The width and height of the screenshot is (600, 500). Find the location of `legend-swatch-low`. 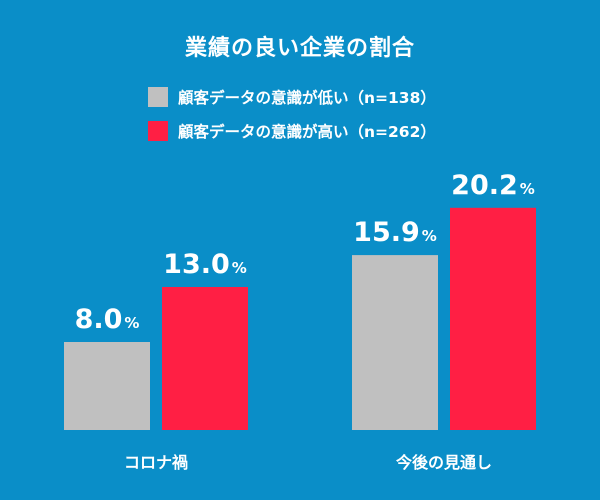

legend-swatch-low is located at coordinates (158, 97).